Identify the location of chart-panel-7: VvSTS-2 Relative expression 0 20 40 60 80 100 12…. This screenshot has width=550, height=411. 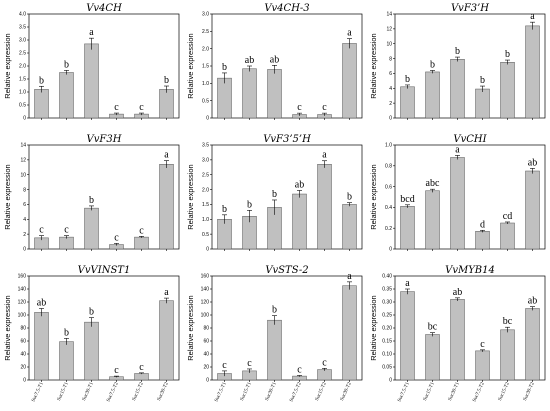
(274, 334).